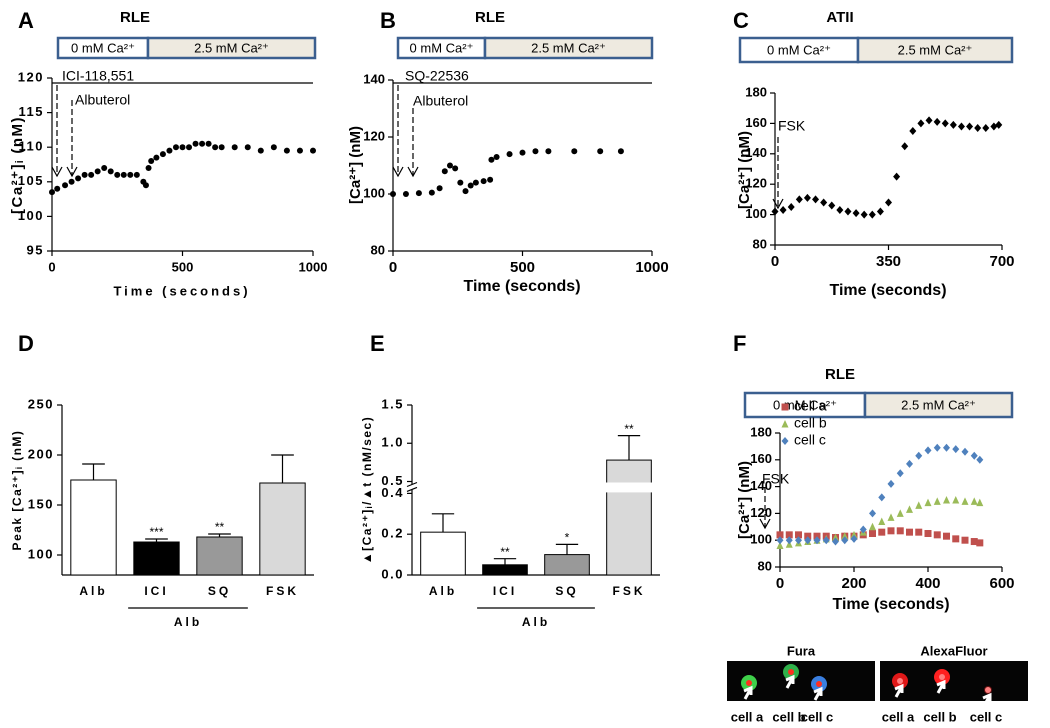 The width and height of the screenshot is (1050, 728). Describe the element at coordinates (938, 405) in the screenshot. I see `band-box` at that location.